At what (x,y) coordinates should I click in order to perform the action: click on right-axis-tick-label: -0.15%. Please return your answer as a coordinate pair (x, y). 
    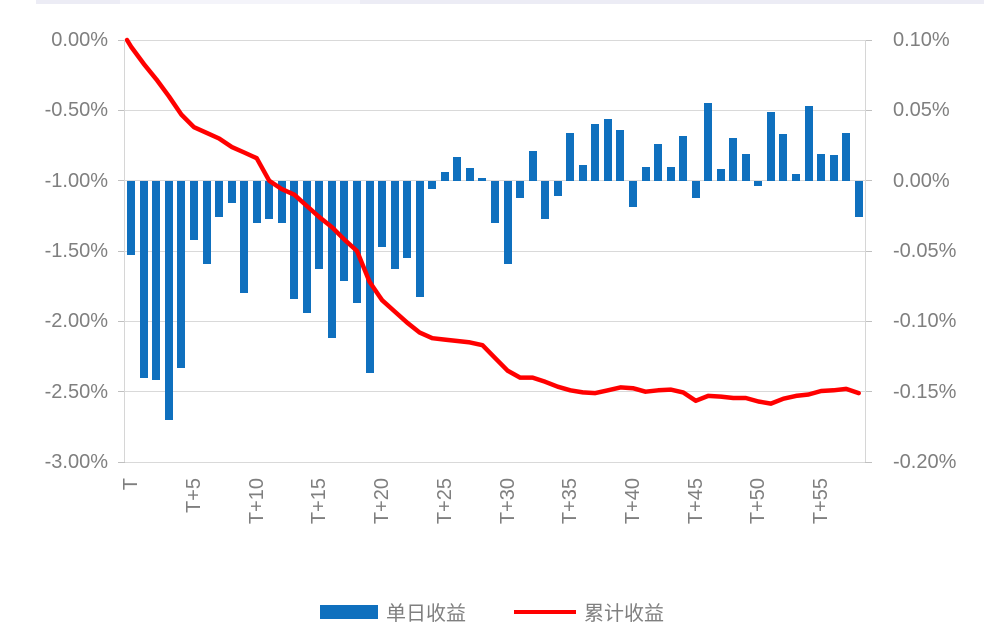
    Looking at the image, I should click on (925, 391).